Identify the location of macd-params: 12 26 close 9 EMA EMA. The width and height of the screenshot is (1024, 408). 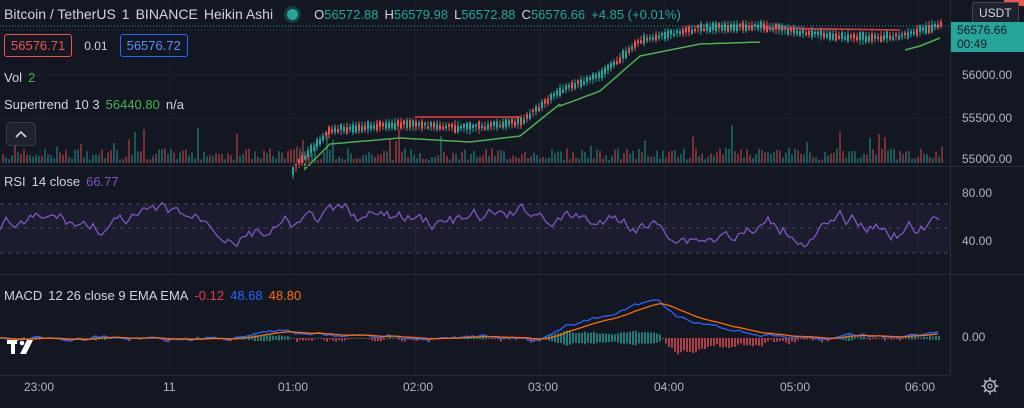
(118, 295).